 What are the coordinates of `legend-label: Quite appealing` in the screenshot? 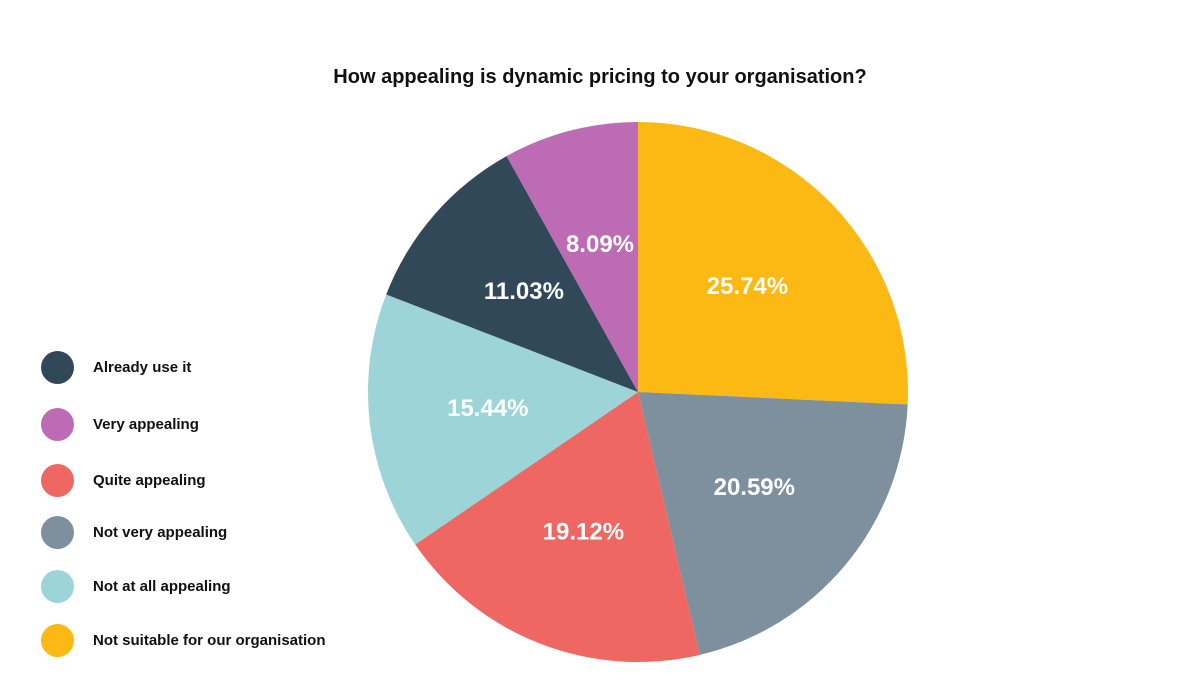 It's located at (149, 480).